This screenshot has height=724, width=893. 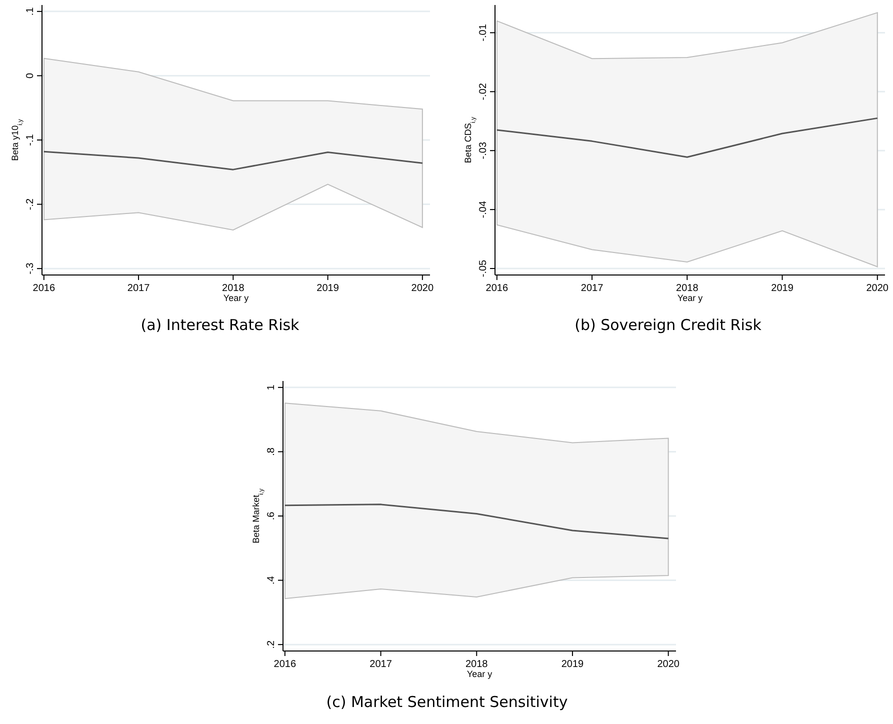 I want to click on y-tick-label: -.05, so click(x=483, y=268).